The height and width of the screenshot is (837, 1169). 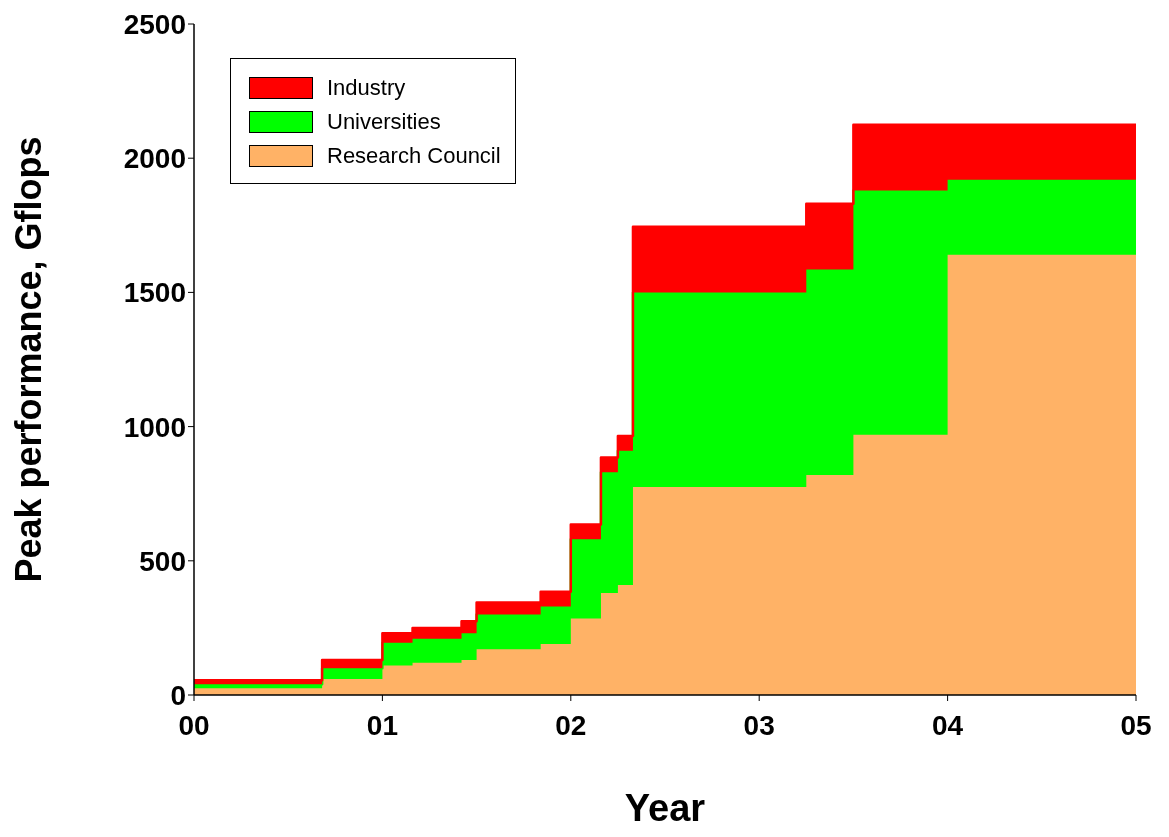 What do you see at coordinates (162, 561) in the screenshot?
I see `y-tick-label: 500` at bounding box center [162, 561].